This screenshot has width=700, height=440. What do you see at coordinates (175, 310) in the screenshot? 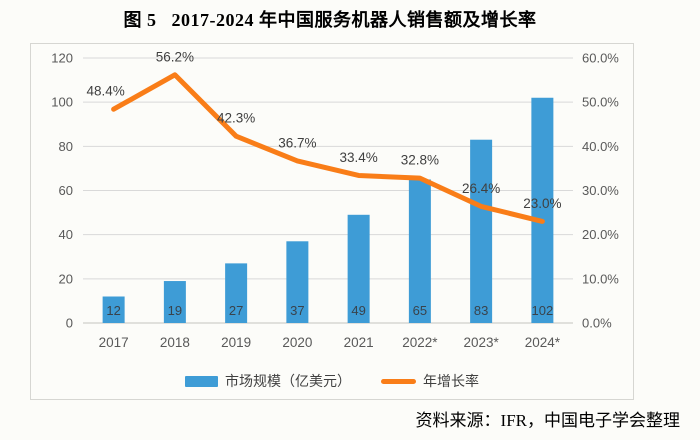
I see `bar-value-label: 19` at bounding box center [175, 310].